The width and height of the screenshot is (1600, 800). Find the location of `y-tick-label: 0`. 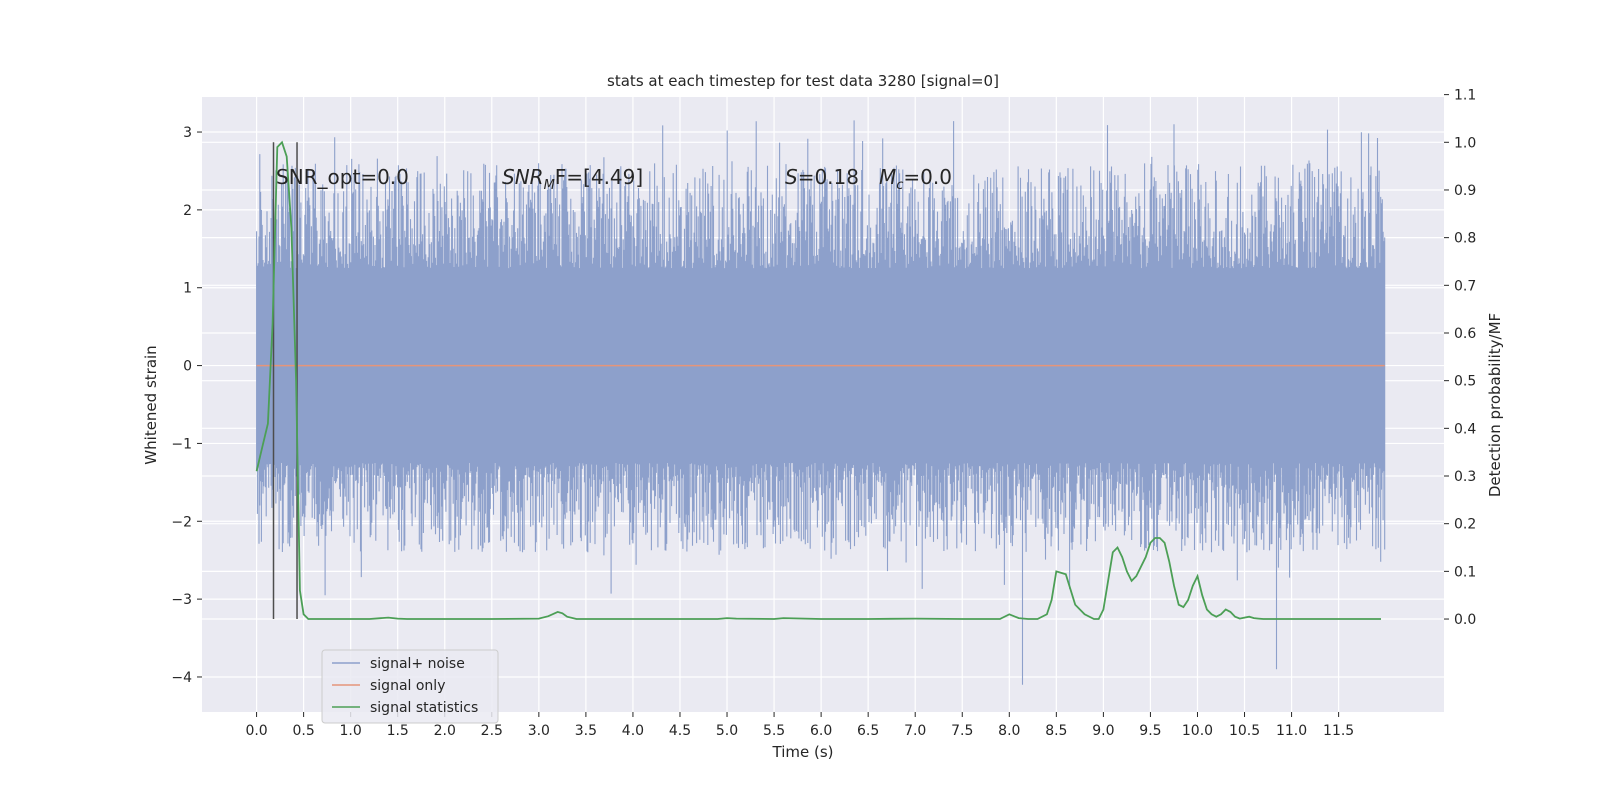

y-tick-label: 0 is located at coordinates (187, 367).